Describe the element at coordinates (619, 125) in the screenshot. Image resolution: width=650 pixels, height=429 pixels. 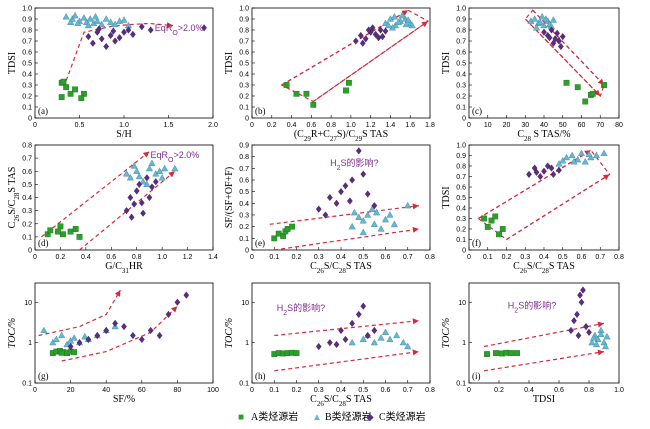
I see `x-tick-label: 80` at that location.